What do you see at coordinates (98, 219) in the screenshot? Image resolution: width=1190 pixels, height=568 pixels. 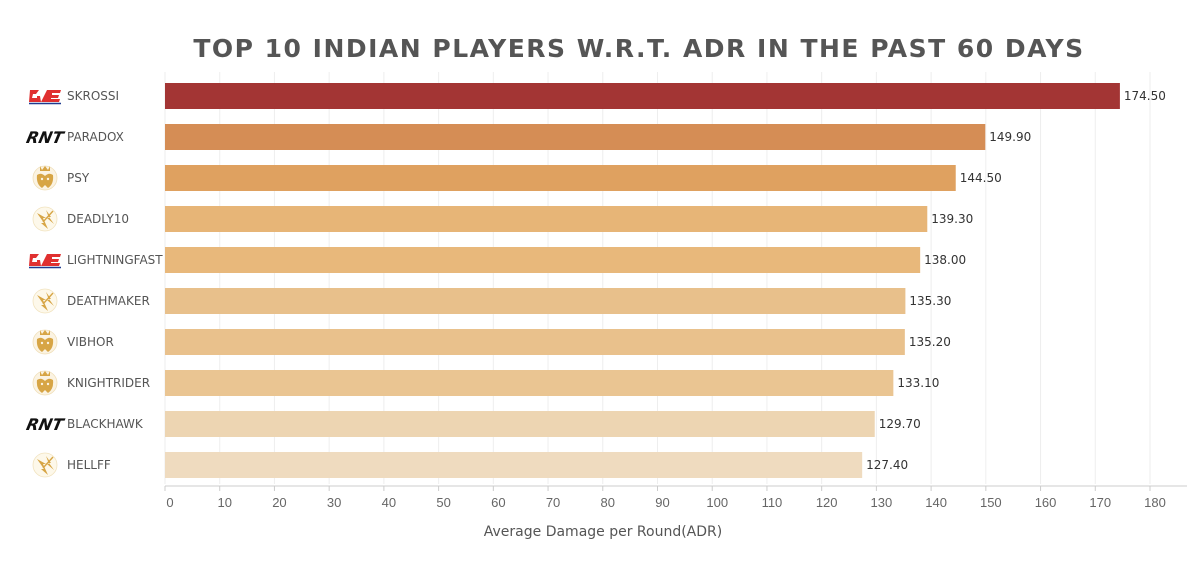 I see `player-name: DEADLY10` at bounding box center [98, 219].